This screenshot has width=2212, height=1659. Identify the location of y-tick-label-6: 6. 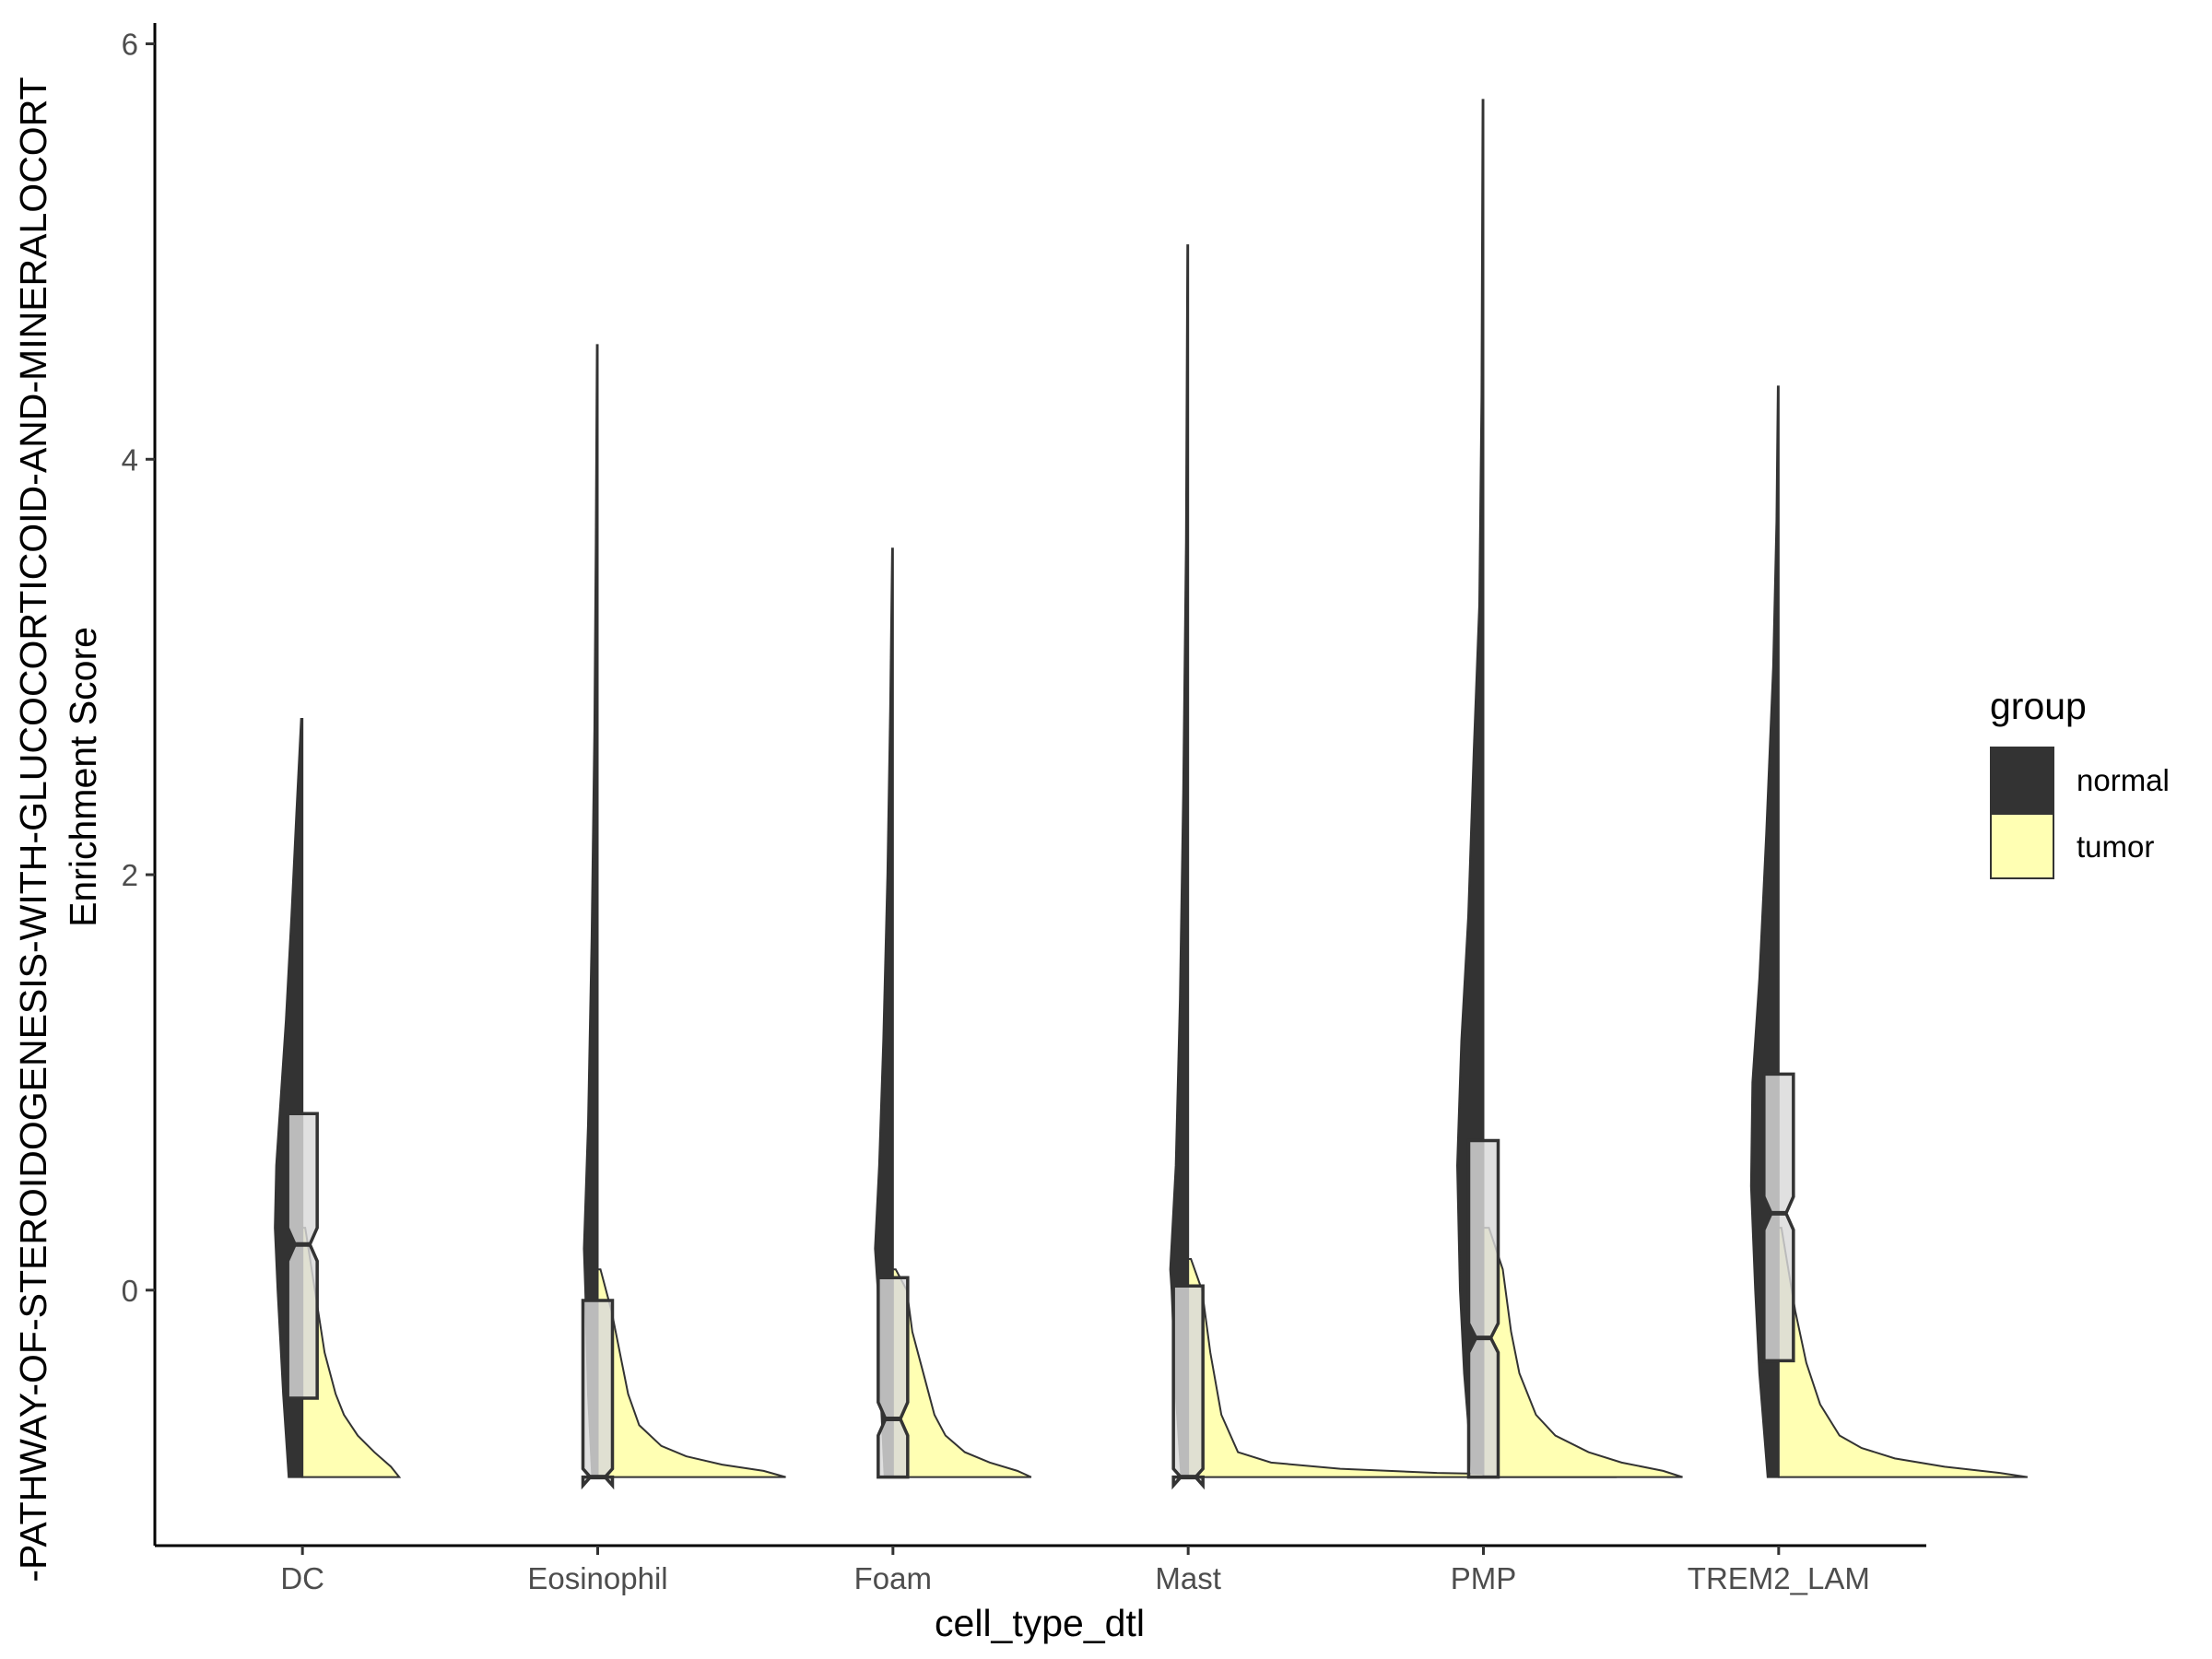
(130, 45).